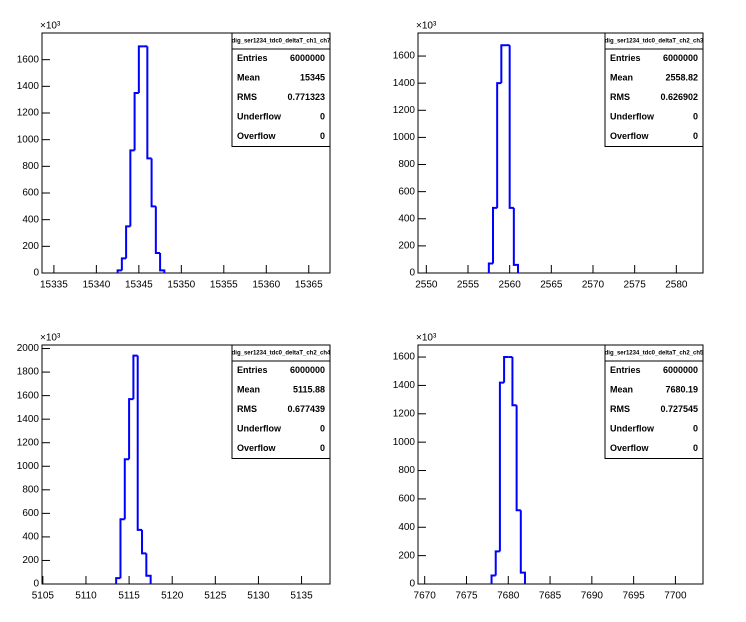 Image resolution: width=746 pixels, height=622 pixels. Describe the element at coordinates (679, 97) in the screenshot. I see `stats-value: 0.626902` at that location.